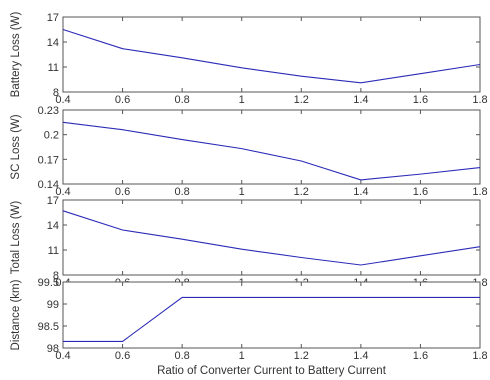 The height and width of the screenshot is (380, 490). Describe the element at coordinates (16, 55) in the screenshot. I see `y-axis-label: Battery Loss (W)` at that location.